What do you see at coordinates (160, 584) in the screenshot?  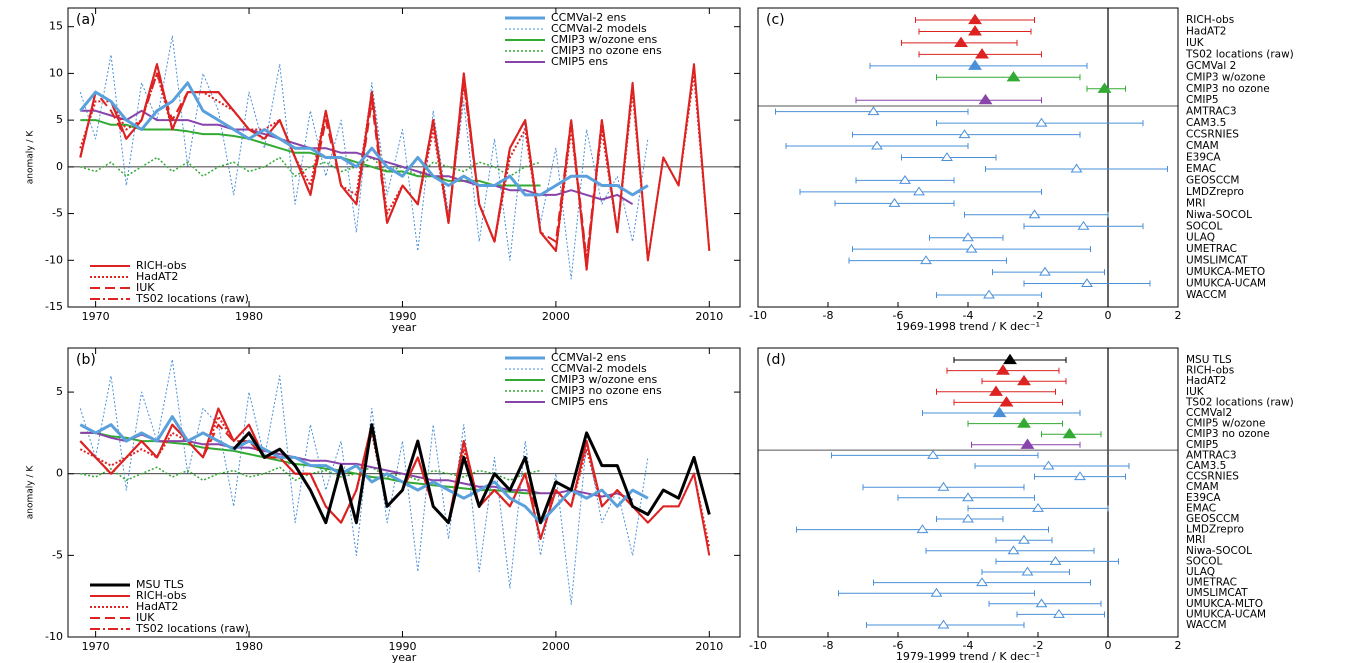 I see `legend-label: MSU TLS` at bounding box center [160, 584].